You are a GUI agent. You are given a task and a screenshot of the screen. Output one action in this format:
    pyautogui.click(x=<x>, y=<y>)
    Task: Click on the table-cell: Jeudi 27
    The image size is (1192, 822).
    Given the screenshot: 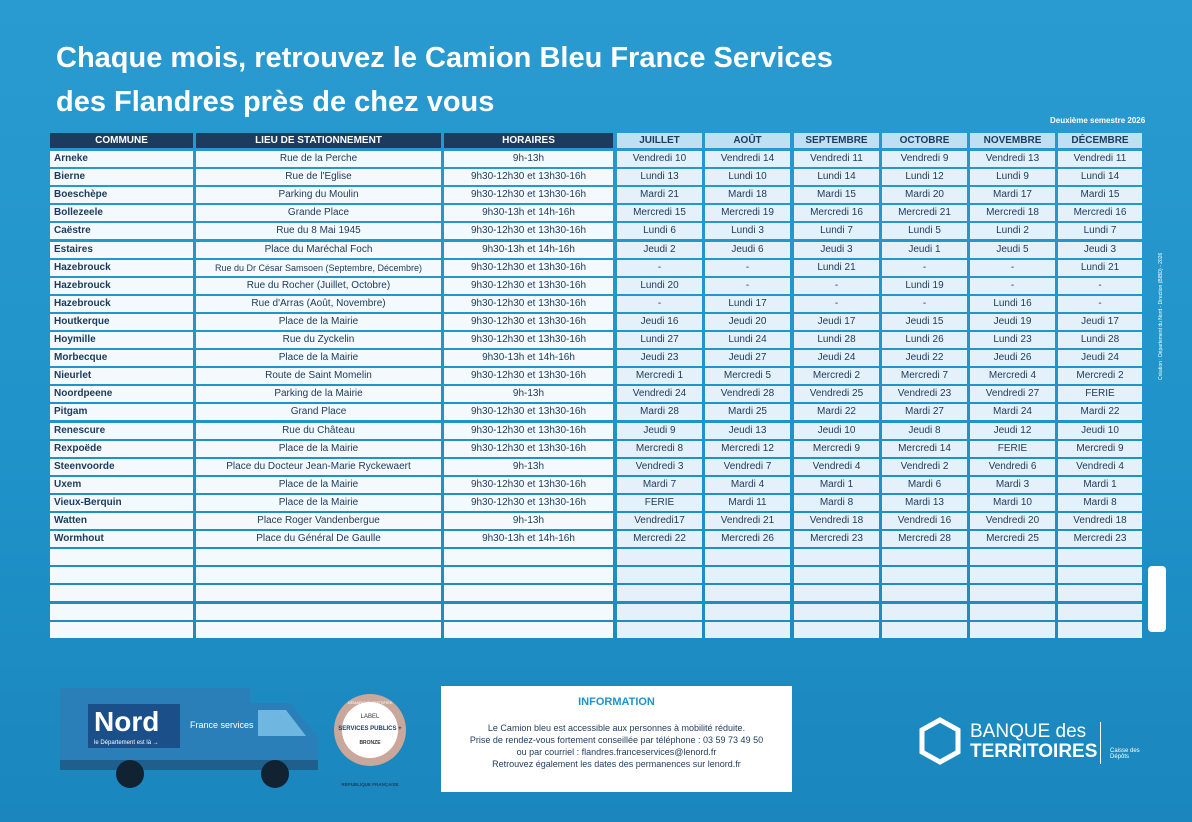 What is the action you would take?
    pyautogui.click(x=747, y=358)
    